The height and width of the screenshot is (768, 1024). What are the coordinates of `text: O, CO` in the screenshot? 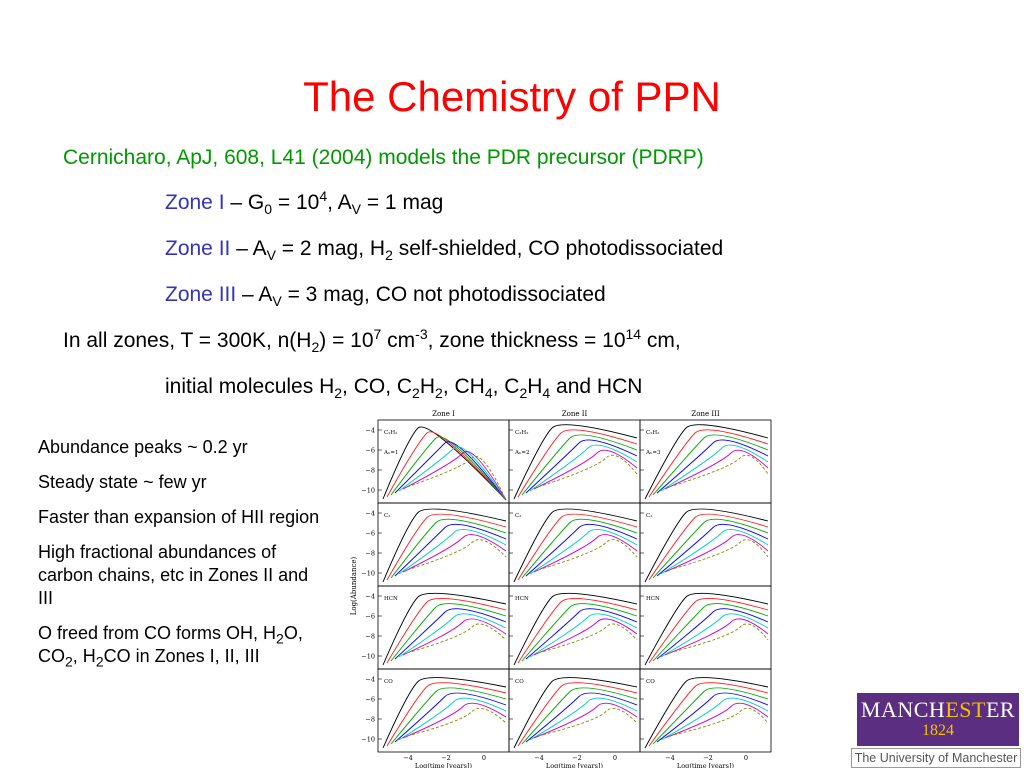 It's located at (170, 644).